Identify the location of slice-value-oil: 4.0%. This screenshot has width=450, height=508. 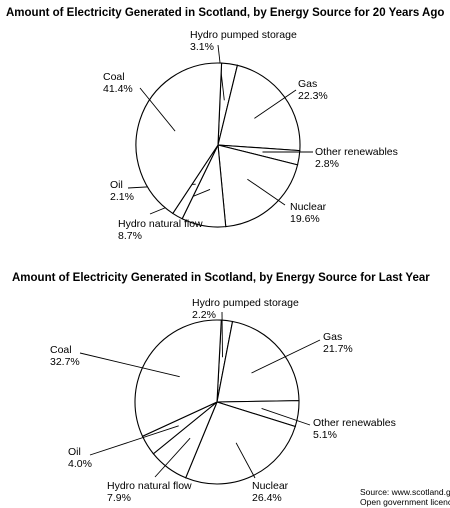
(80, 464).